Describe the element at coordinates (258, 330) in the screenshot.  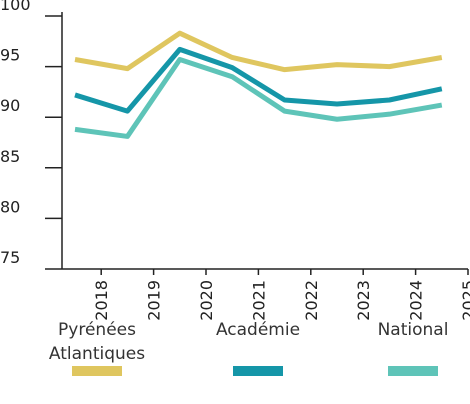
I see `legend-label: Académie` at that location.